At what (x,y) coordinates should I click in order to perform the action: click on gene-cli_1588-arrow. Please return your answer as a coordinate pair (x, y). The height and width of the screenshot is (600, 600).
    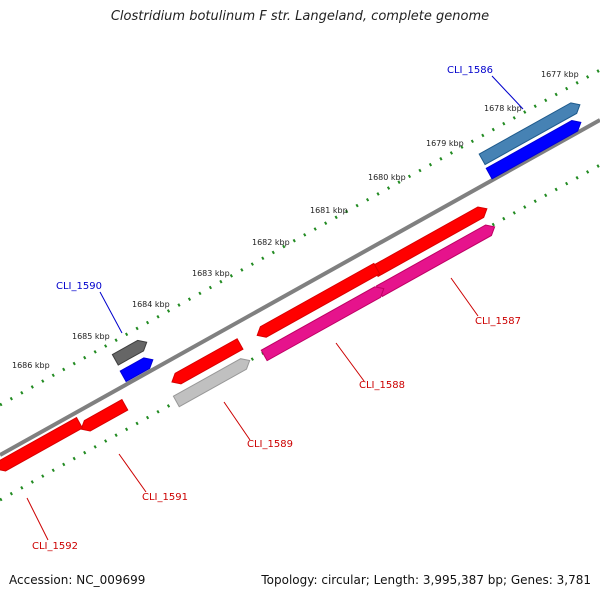
    Looking at the image, I should click on (318, 300).